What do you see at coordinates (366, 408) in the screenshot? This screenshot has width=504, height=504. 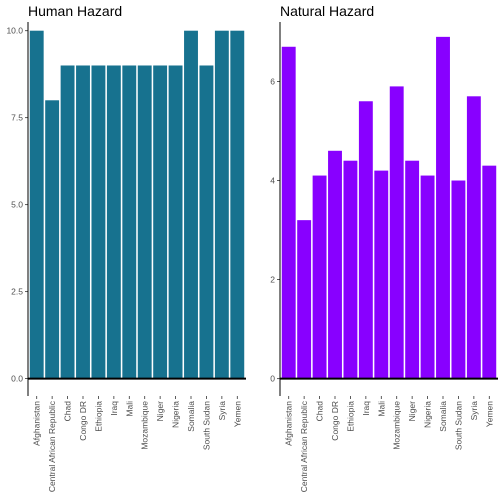 I see `natural-hazard-x-tick-label-5: Iraq` at bounding box center [366, 408].